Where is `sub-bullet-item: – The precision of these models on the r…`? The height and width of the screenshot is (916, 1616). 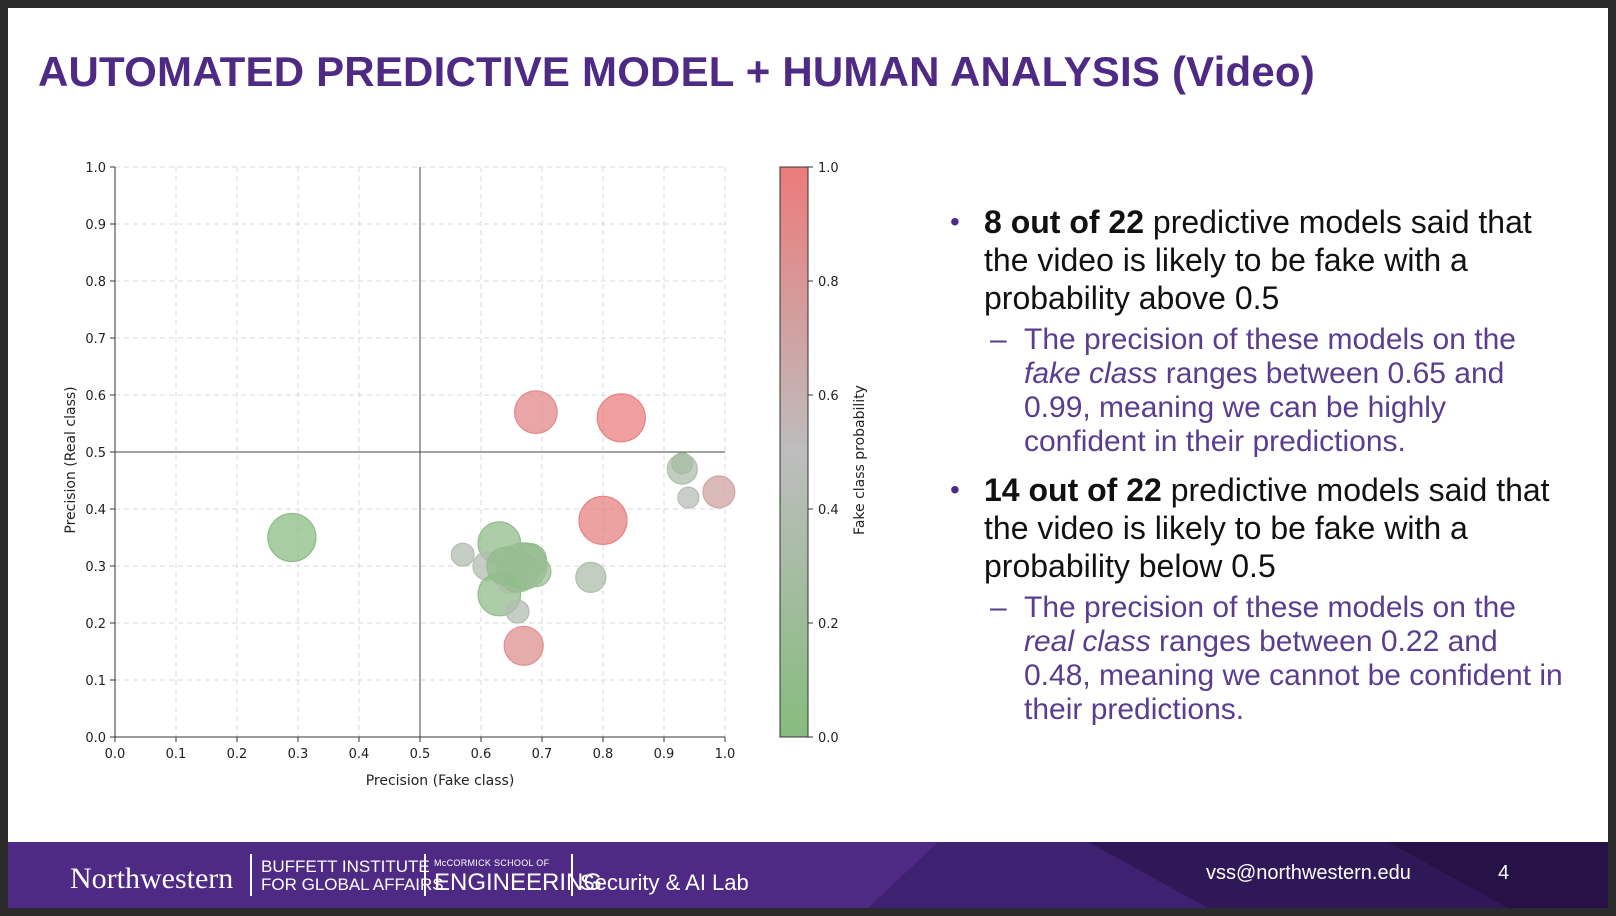
sub-bullet-item: – The precision of these models on the r… is located at coordinates (1258, 659).